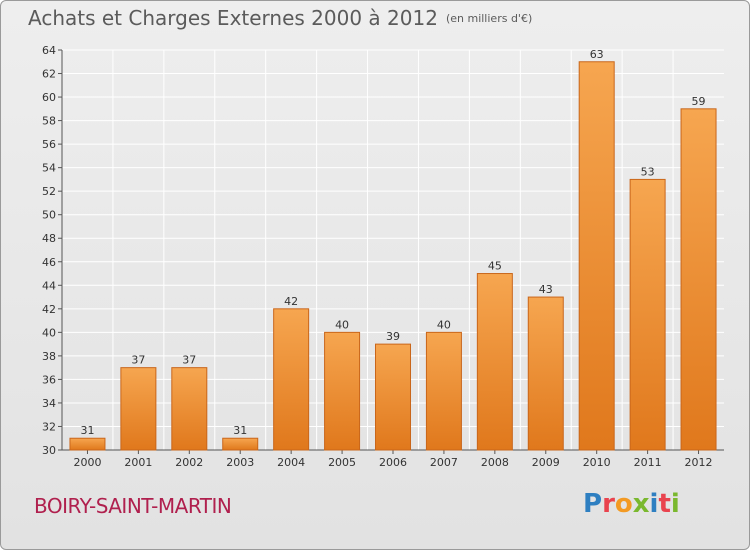 This screenshot has height=550, width=750. I want to click on x-tick-label: 2004, so click(291, 462).